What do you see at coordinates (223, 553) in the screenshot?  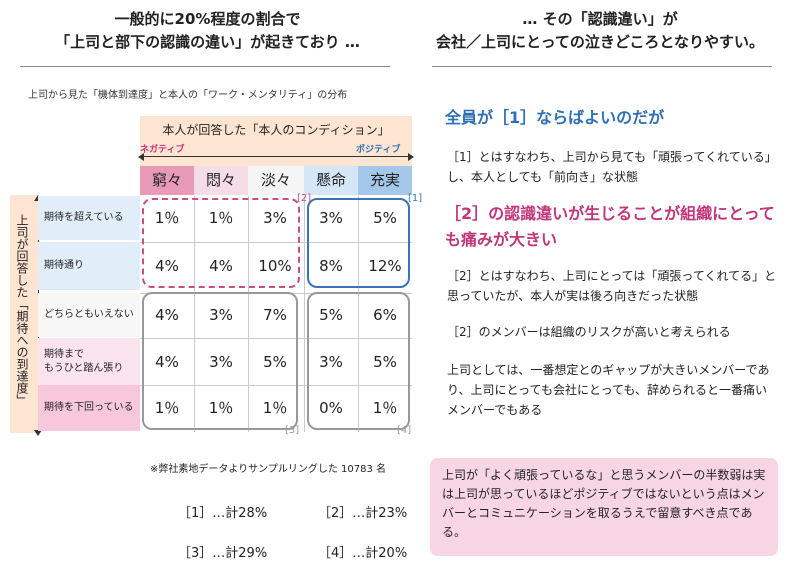 I see `total-3: ［3］…計29%` at bounding box center [223, 553].